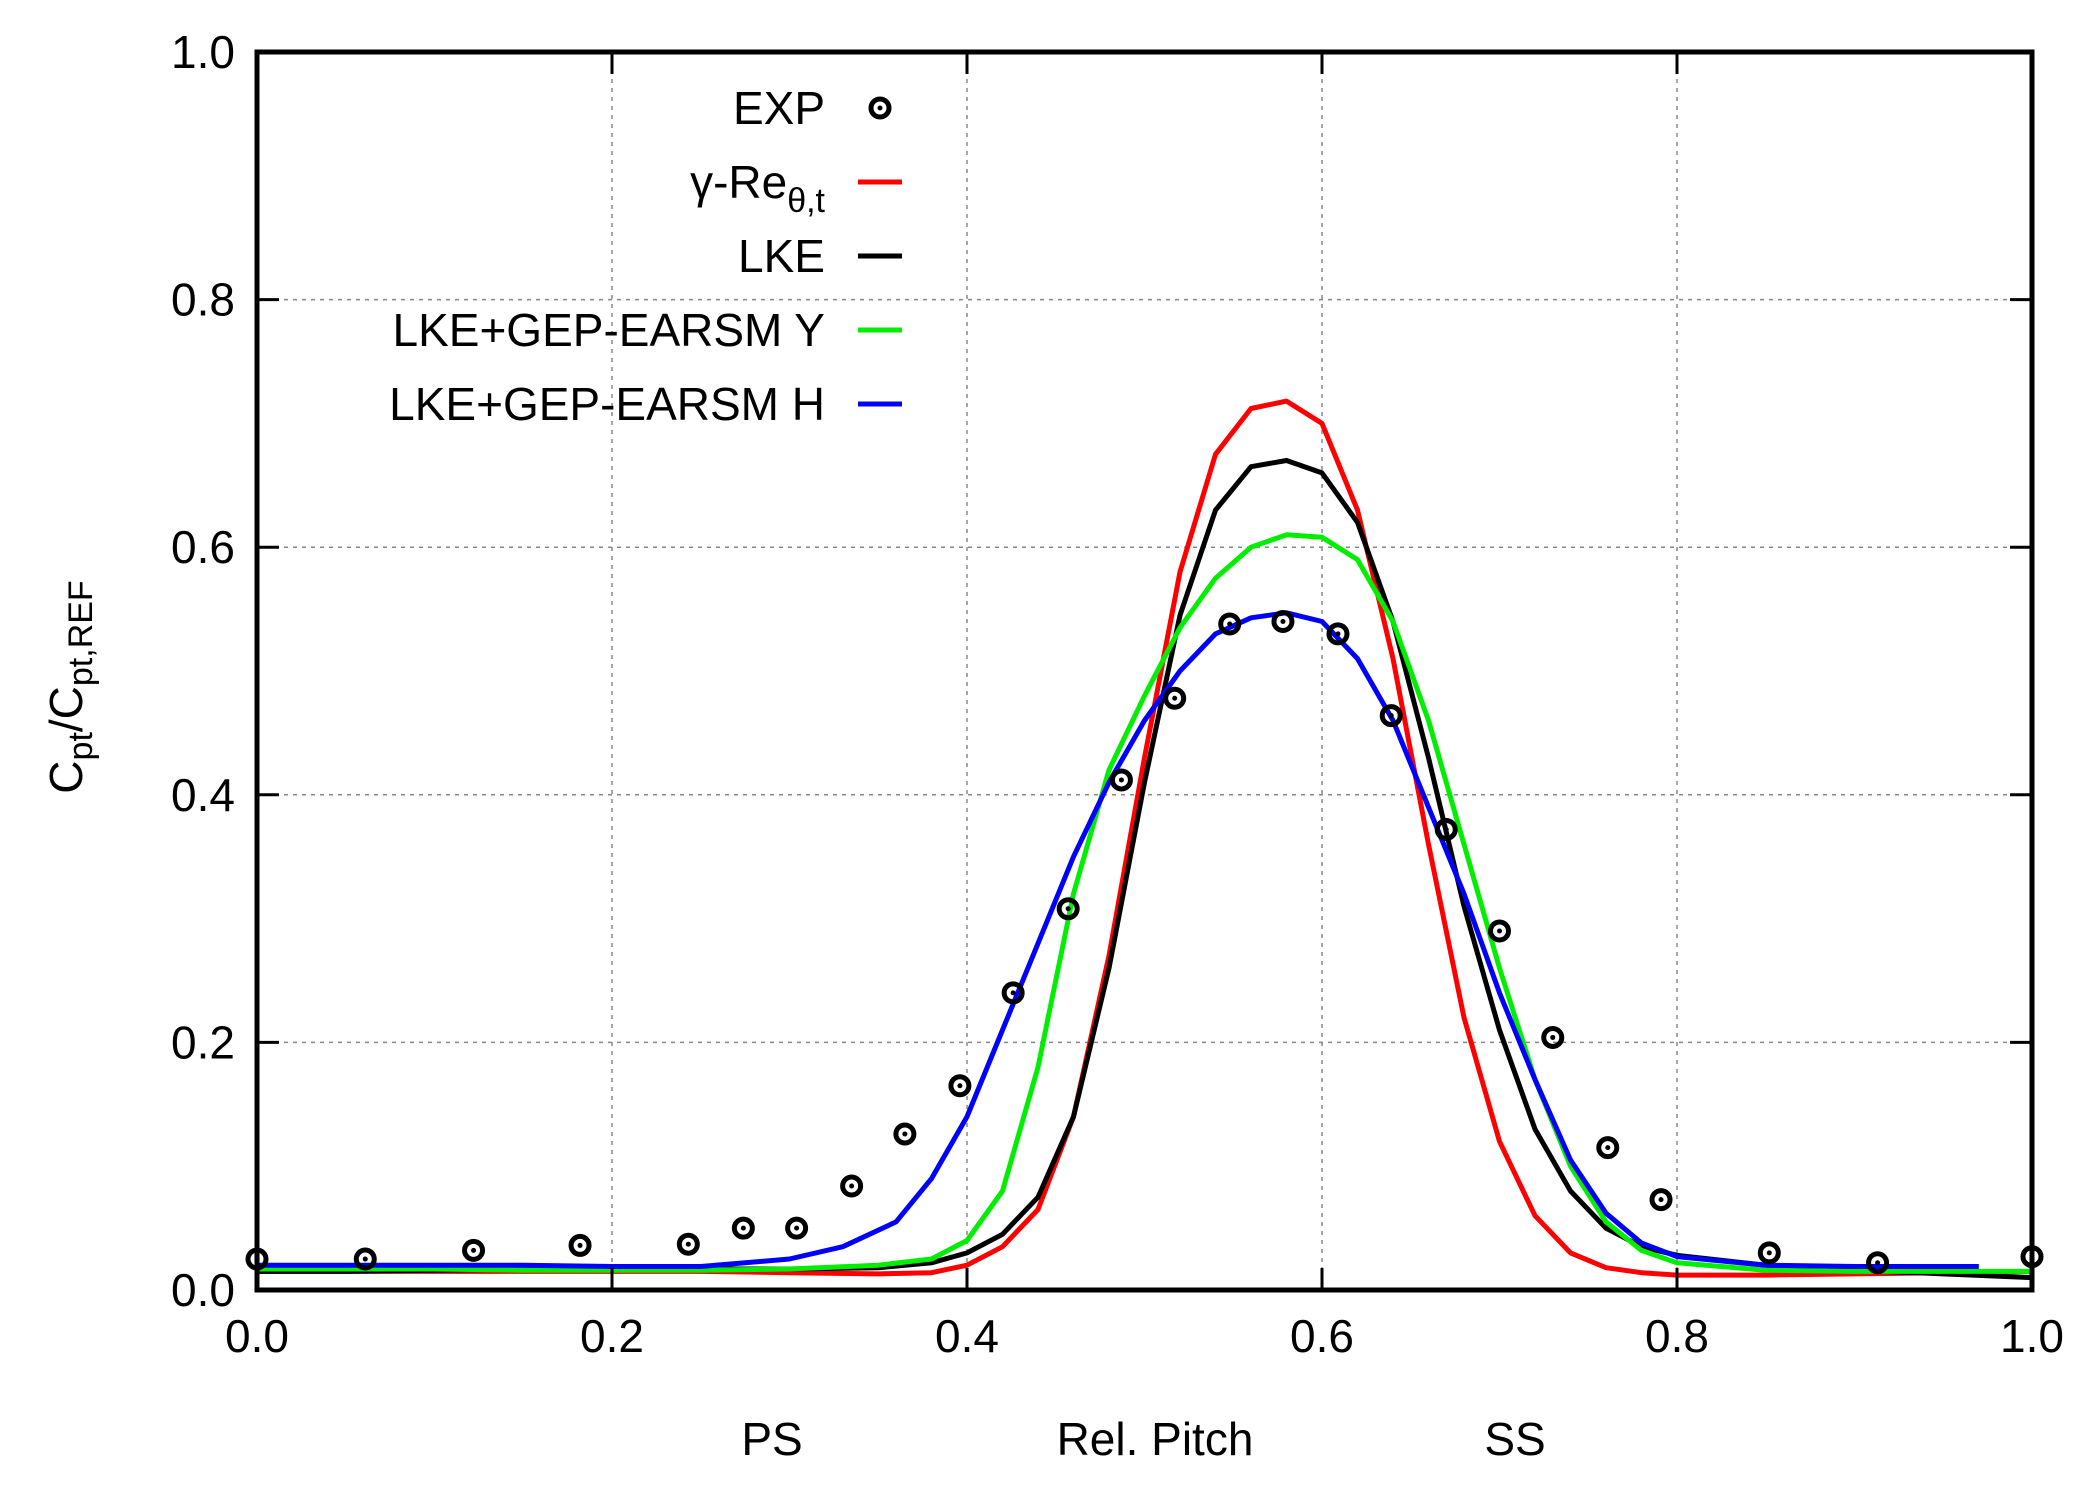  I want to click on x-tick-label: 0.8, so click(1677, 1336).